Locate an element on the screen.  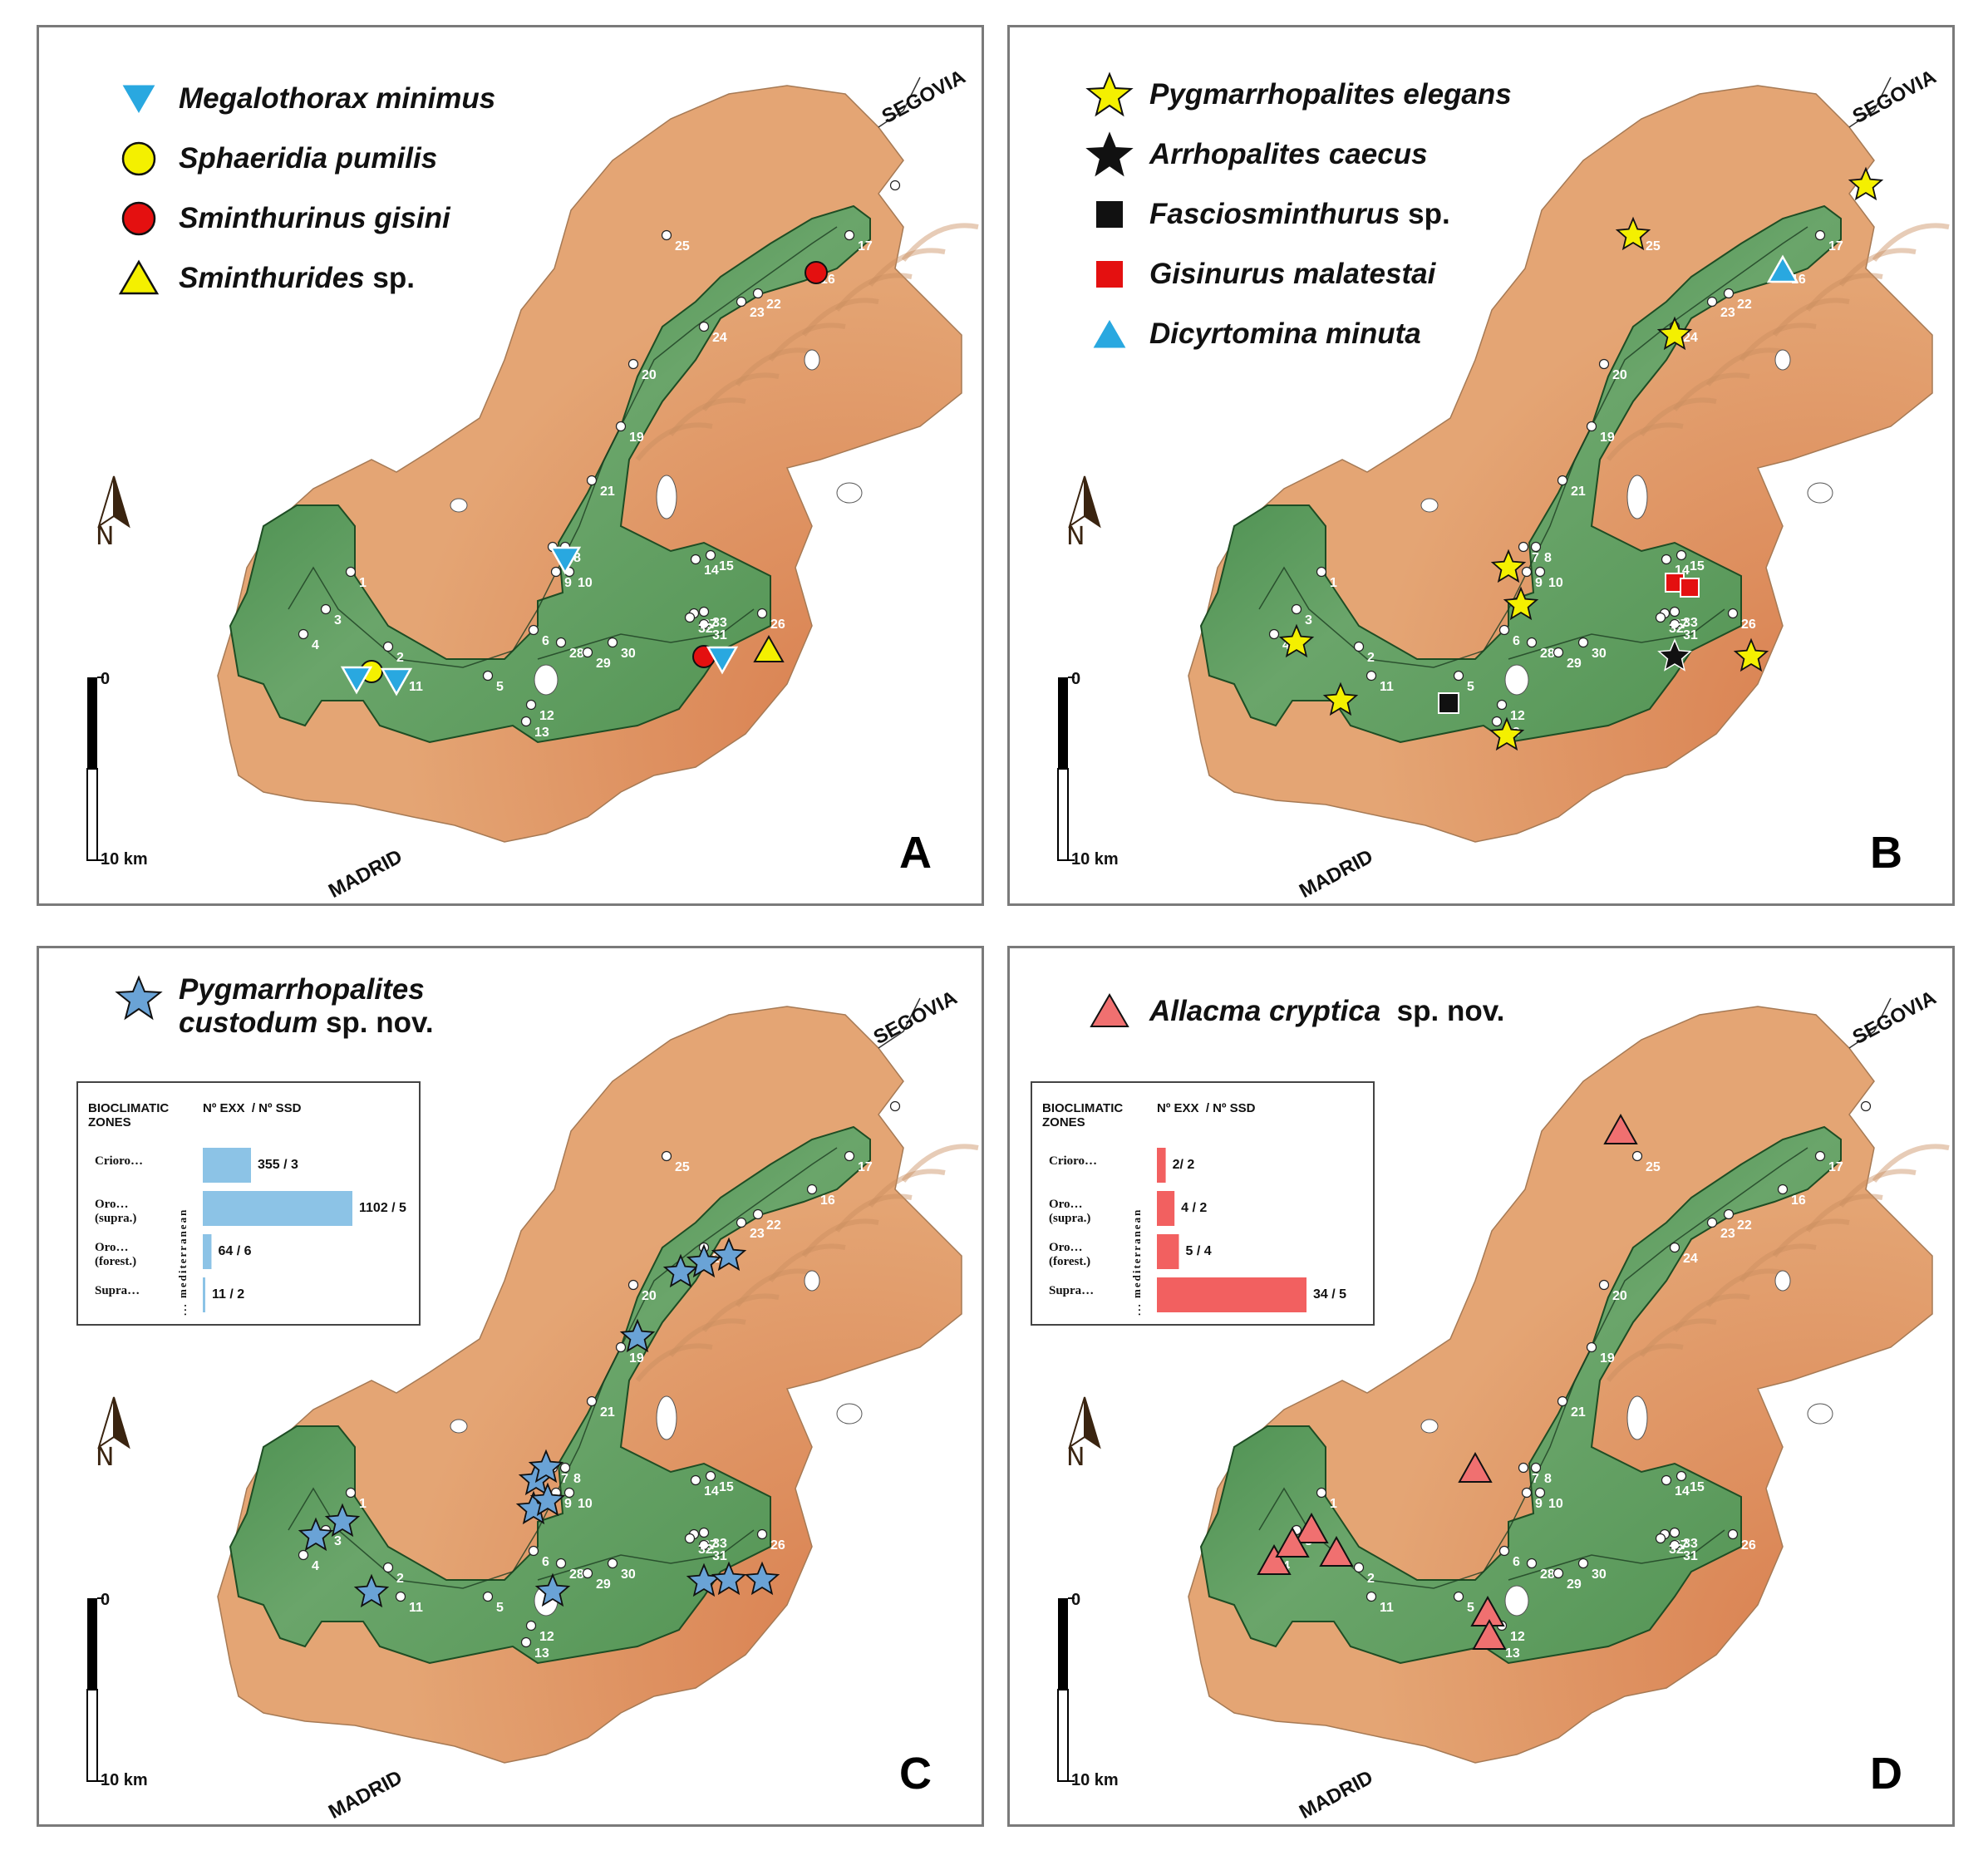
site-number: 18 is located at coordinates (1882, 1117).